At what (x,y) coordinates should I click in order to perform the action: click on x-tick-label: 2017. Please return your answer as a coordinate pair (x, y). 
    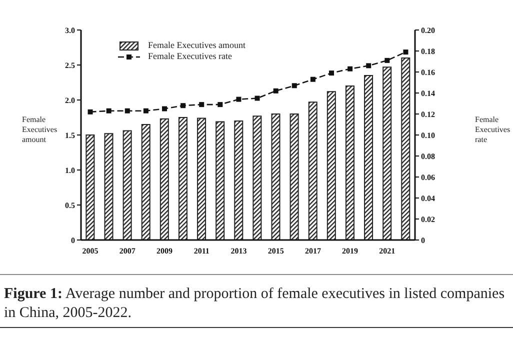
    Looking at the image, I should click on (312, 251).